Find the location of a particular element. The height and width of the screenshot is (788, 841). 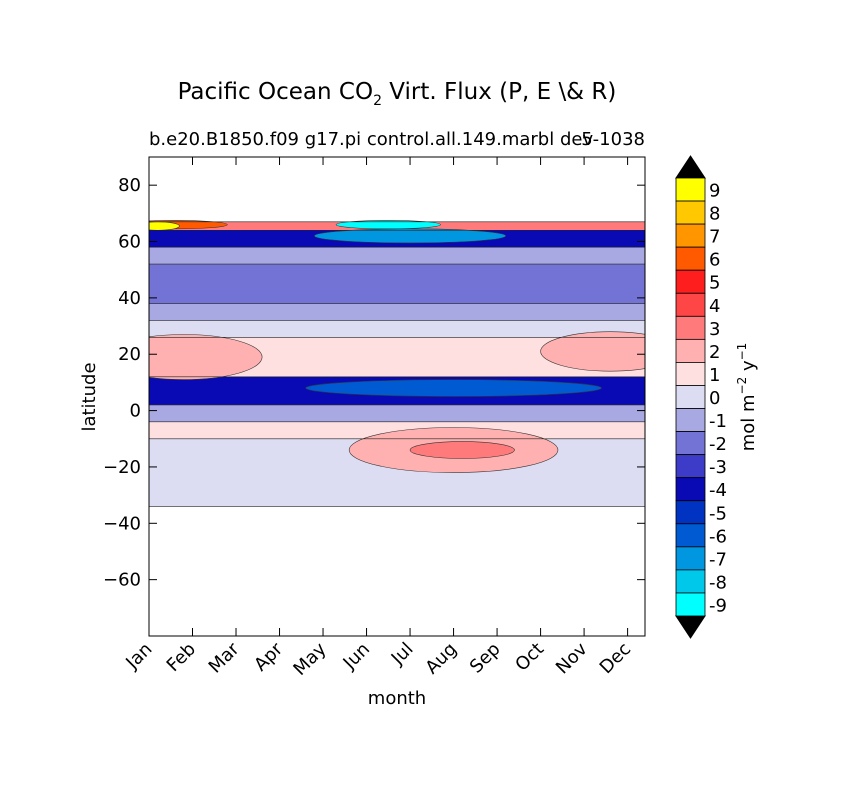

y-tick-label: −40 is located at coordinates (122, 523).